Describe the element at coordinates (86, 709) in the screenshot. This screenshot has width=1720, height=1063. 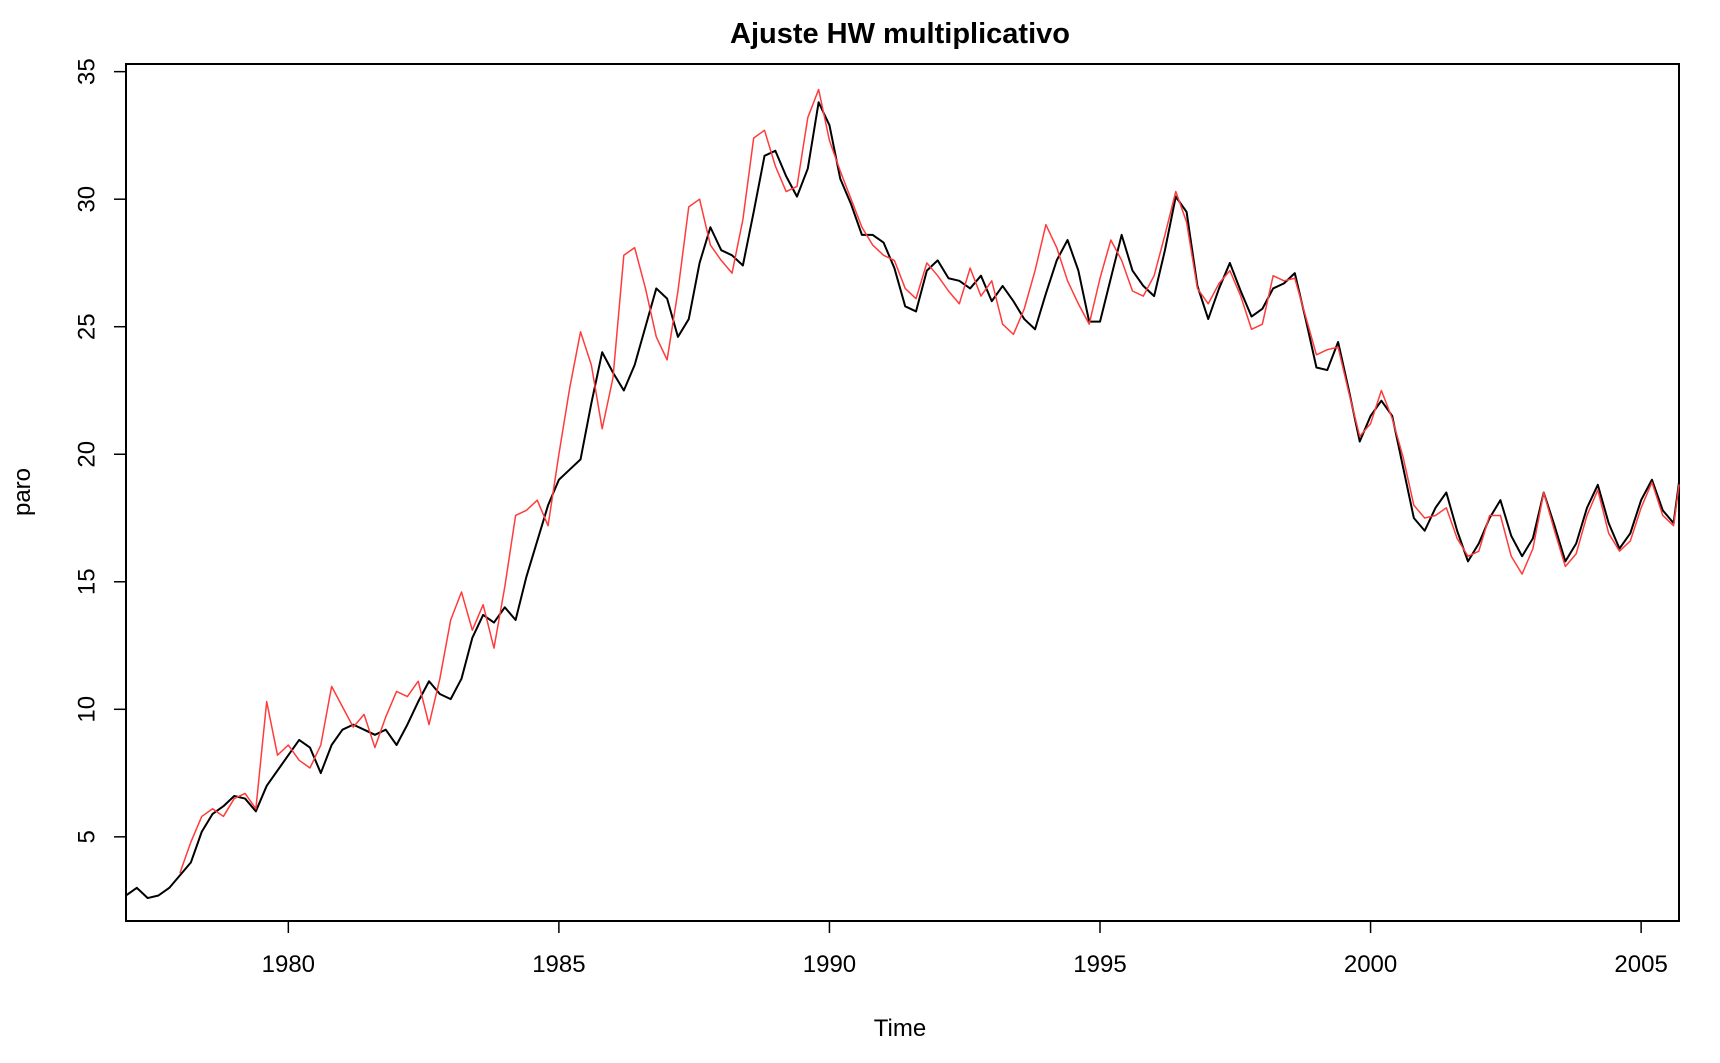
I see `y-tick-label: 10` at that location.